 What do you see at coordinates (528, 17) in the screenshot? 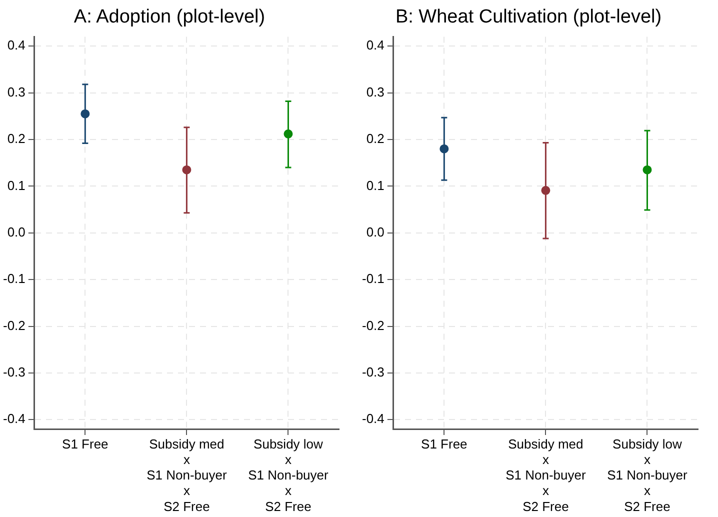
I see `chart-title: B: Wheat Cultivation (plot-level)` at bounding box center [528, 17].